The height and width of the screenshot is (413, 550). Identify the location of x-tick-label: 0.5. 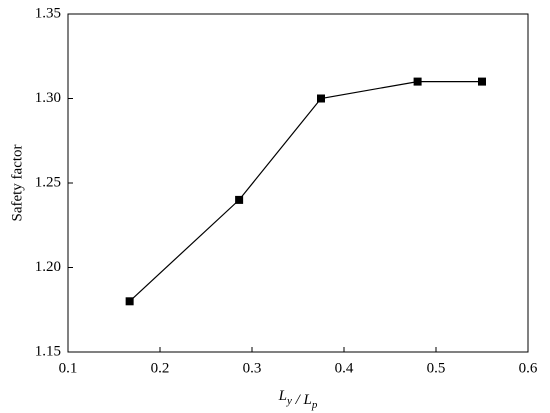
(436, 368).